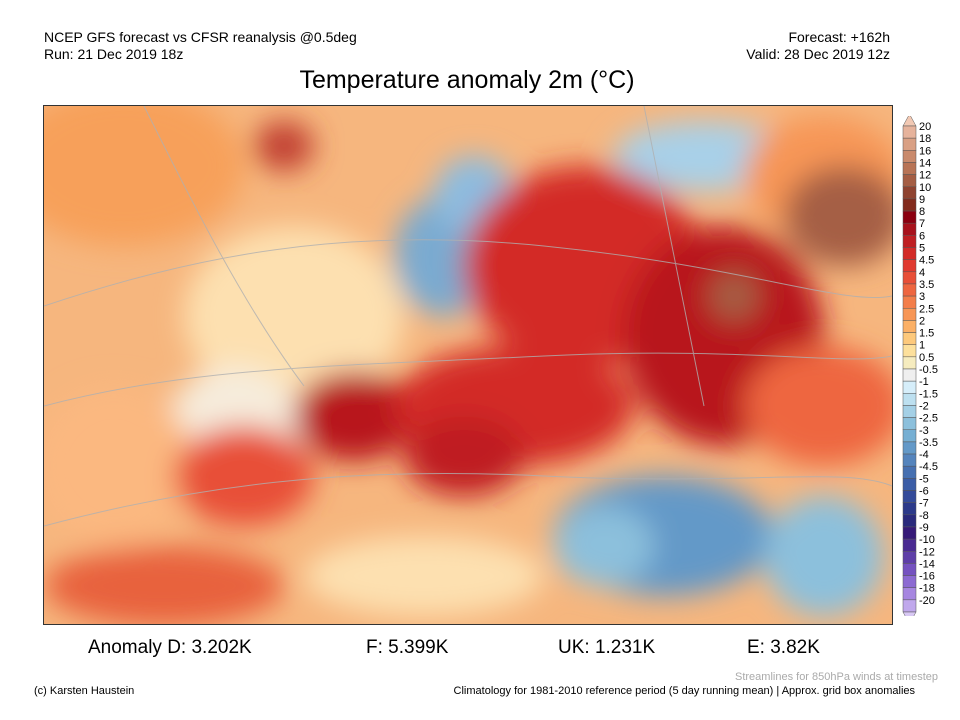 The width and height of the screenshot is (960, 720). I want to click on colorbar-tick-label: 18, so click(925, 139).